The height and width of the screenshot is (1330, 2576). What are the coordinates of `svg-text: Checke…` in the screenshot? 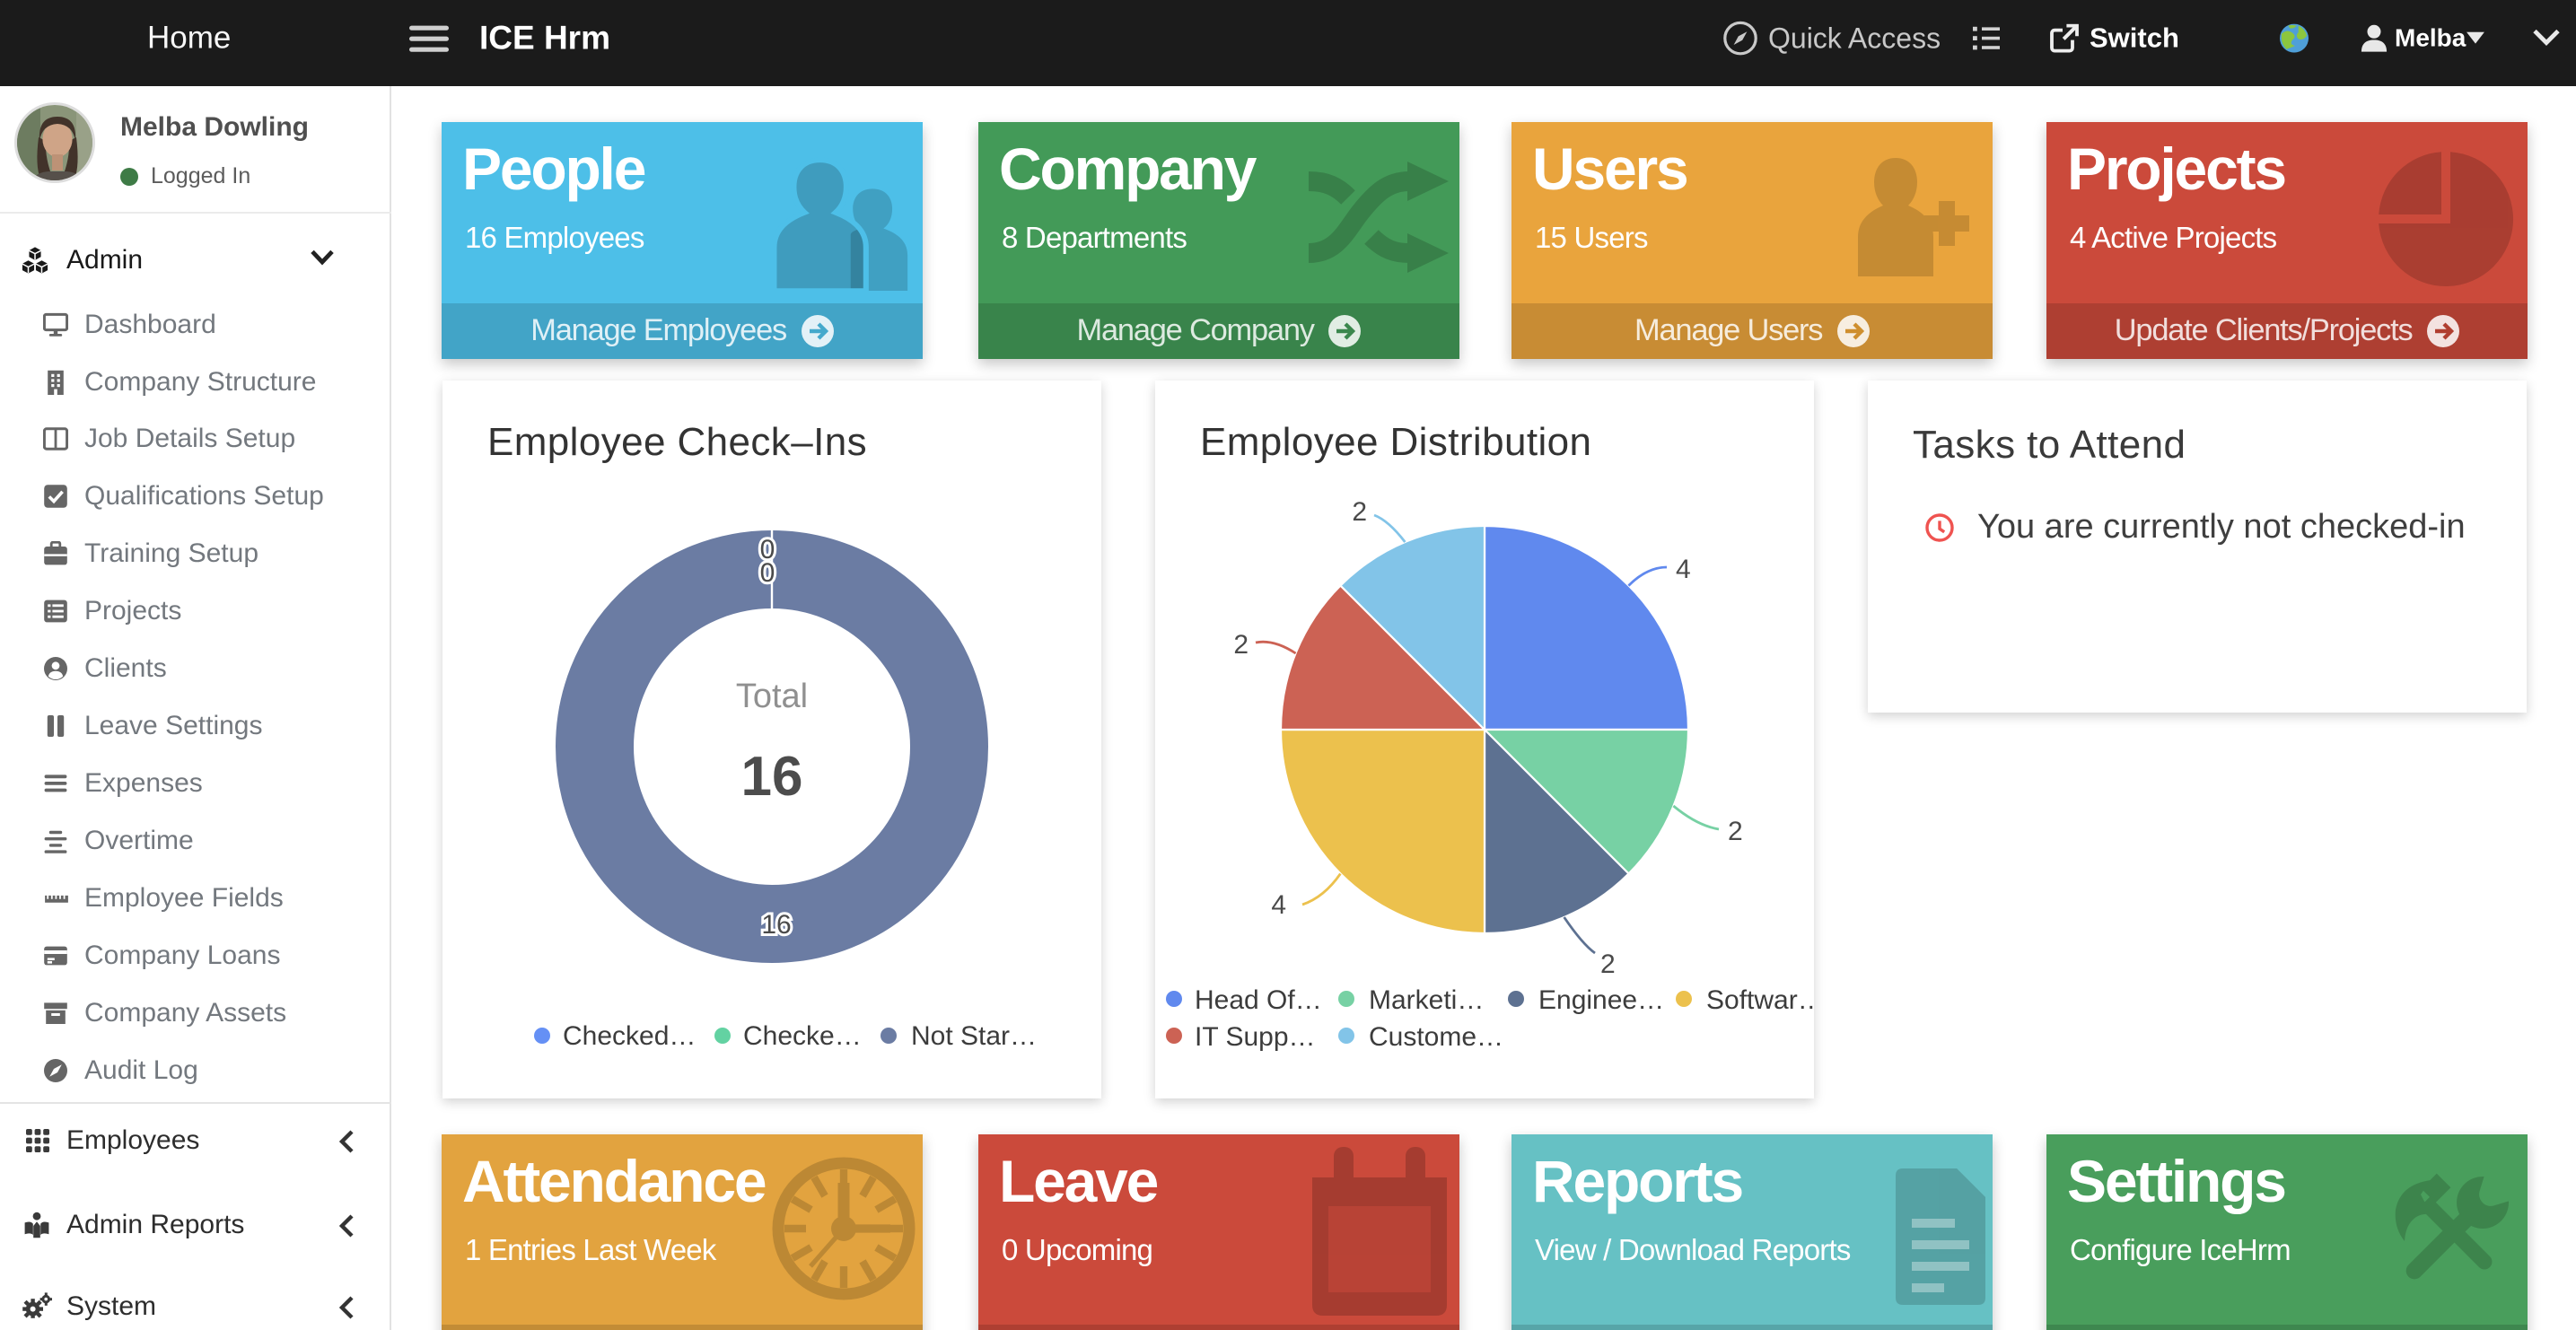 It's located at (802, 1036).